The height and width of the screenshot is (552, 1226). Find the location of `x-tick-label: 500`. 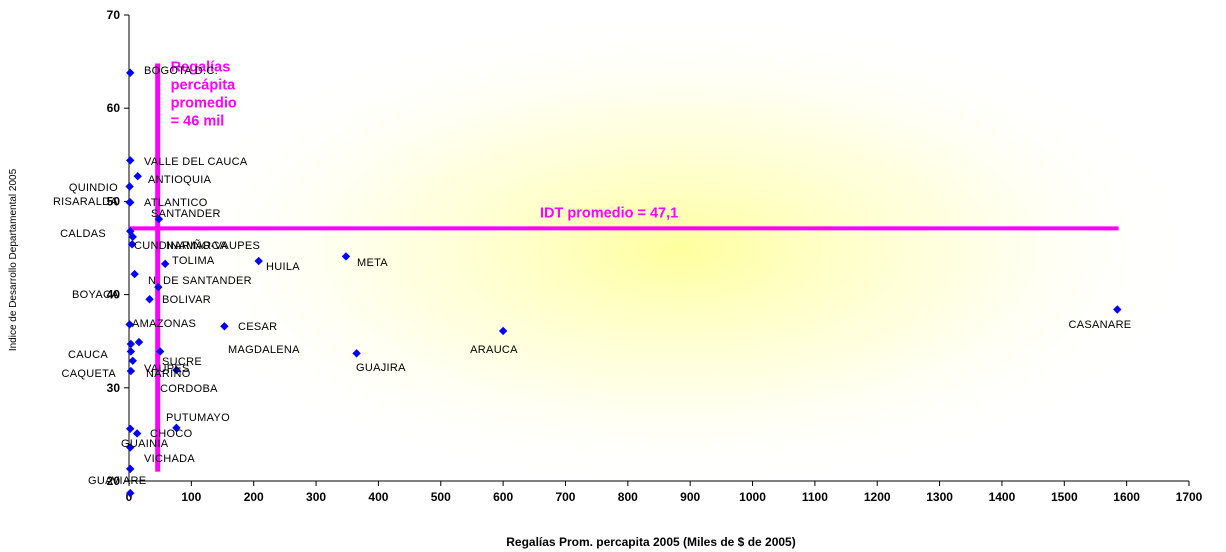

x-tick-label: 500 is located at coordinates (441, 497).